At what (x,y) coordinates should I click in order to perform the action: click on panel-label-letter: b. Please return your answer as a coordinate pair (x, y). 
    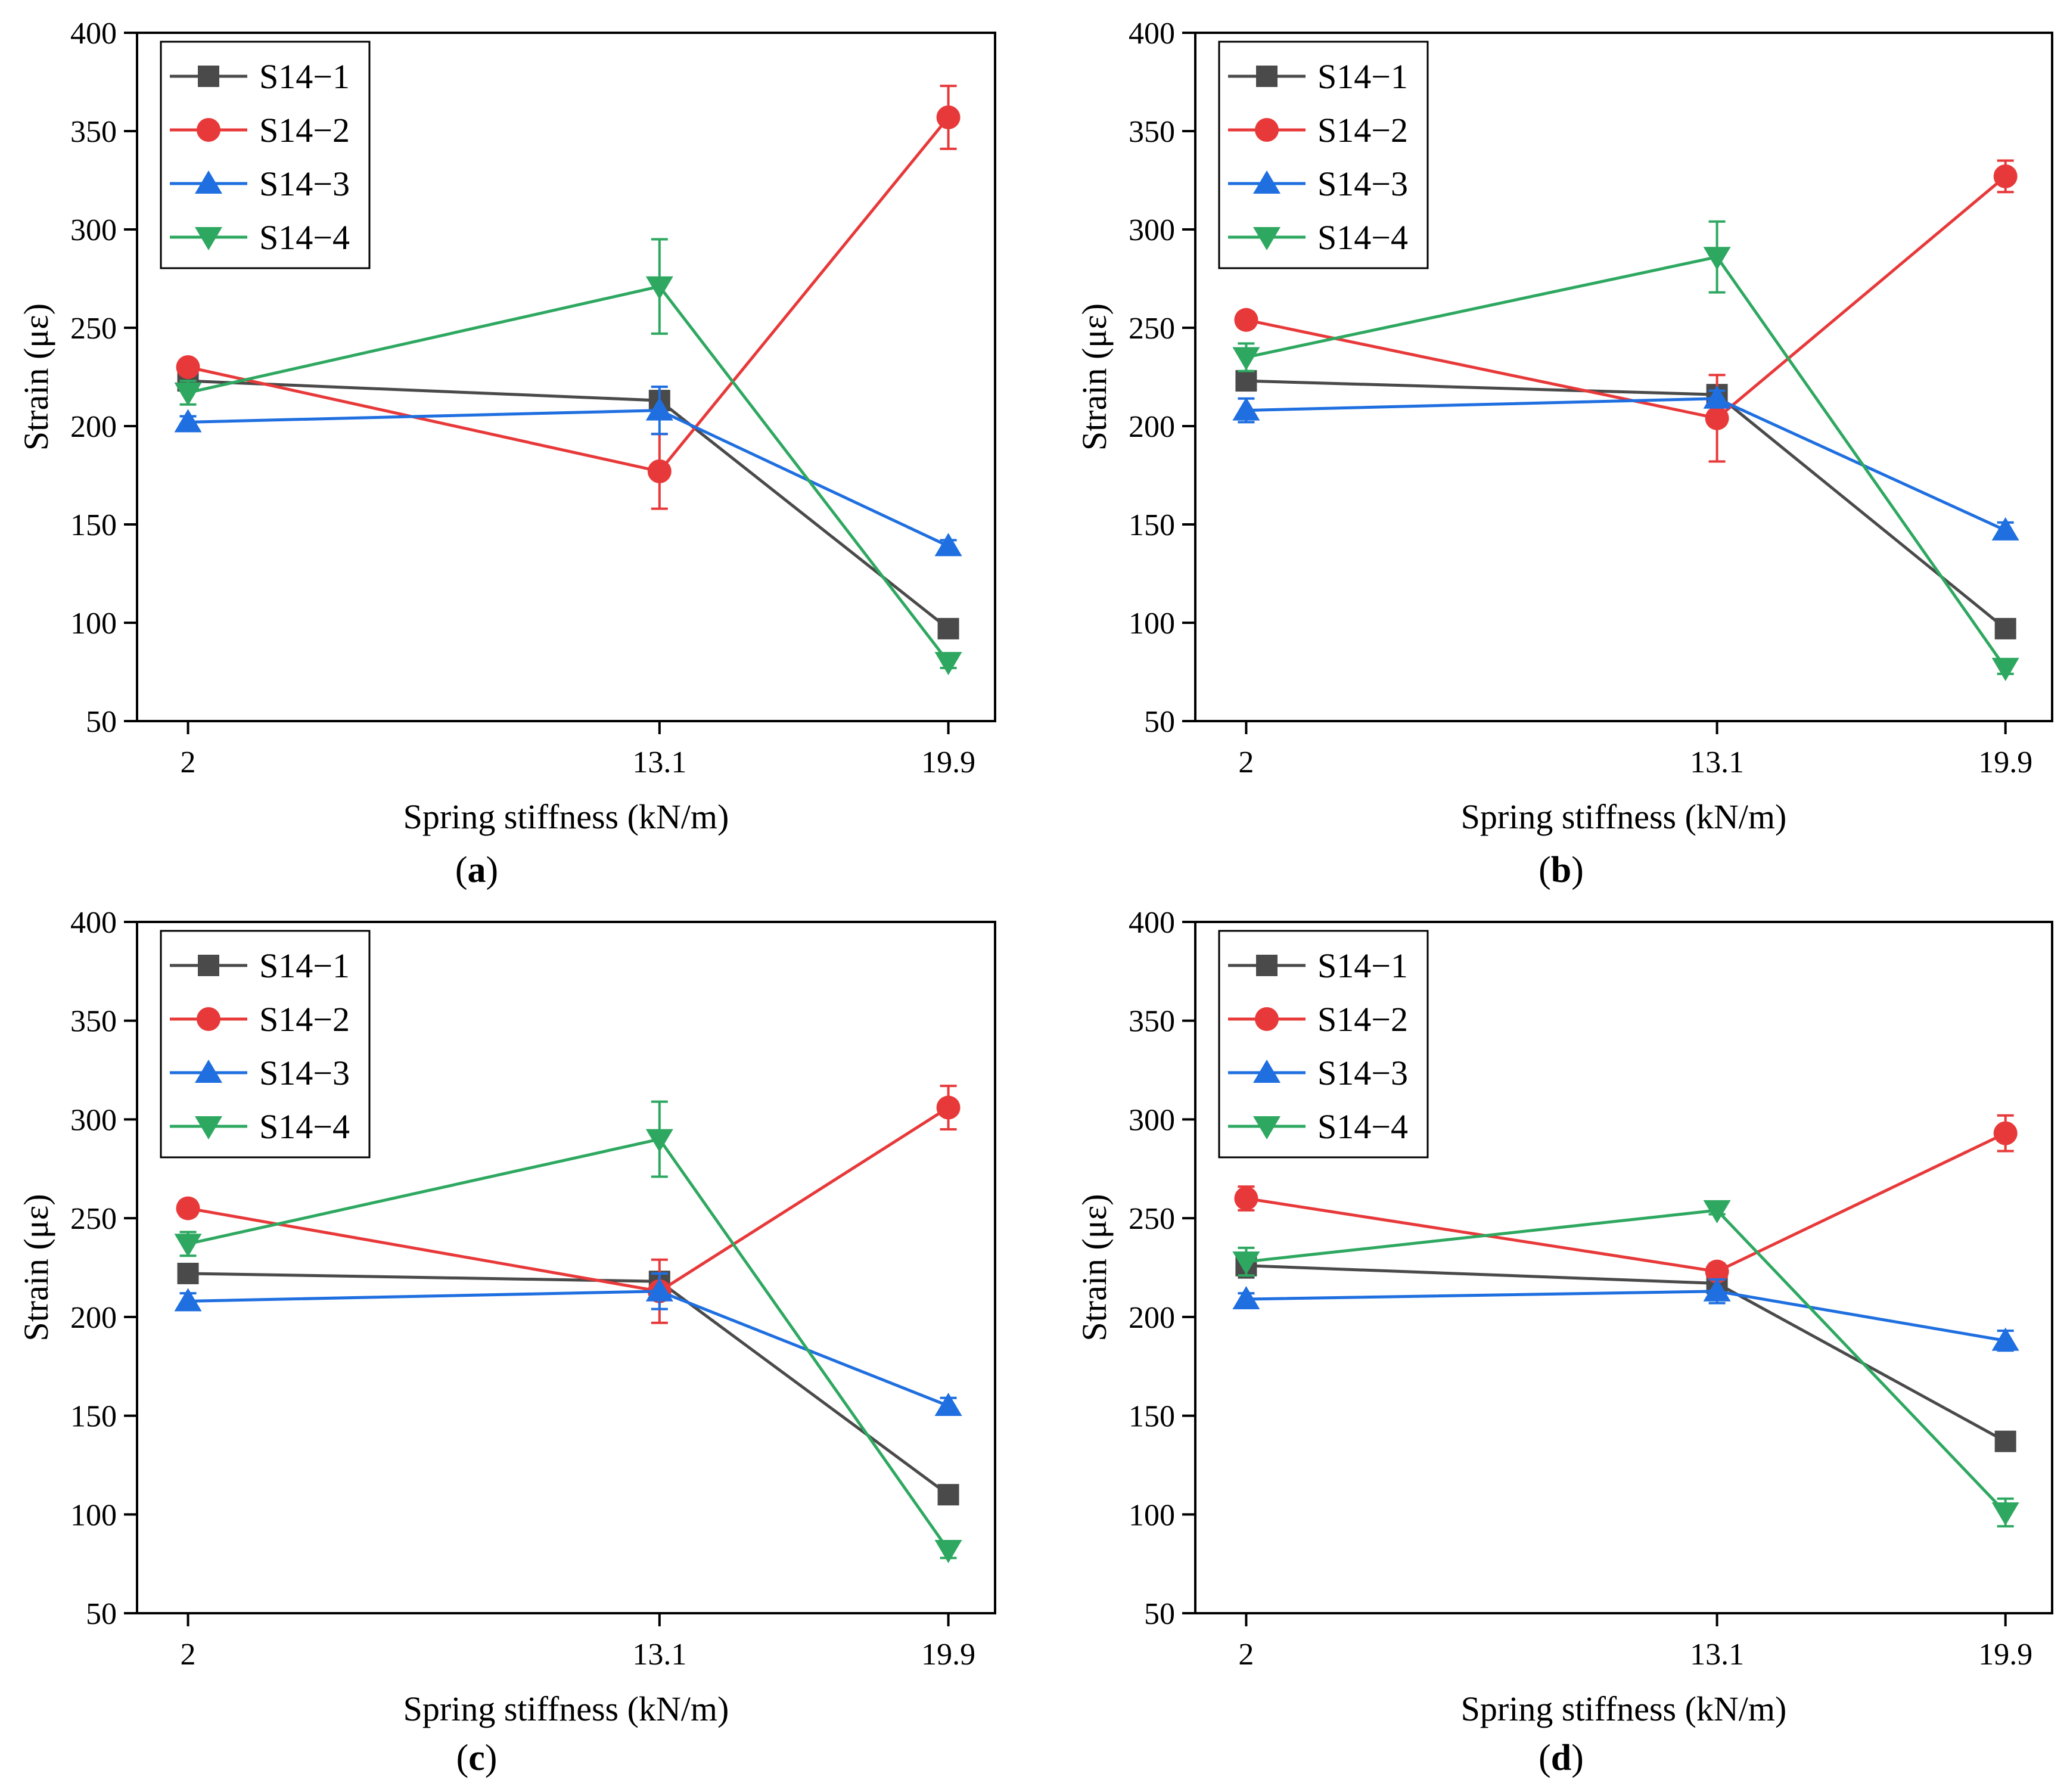
    Looking at the image, I should click on (1561, 870).